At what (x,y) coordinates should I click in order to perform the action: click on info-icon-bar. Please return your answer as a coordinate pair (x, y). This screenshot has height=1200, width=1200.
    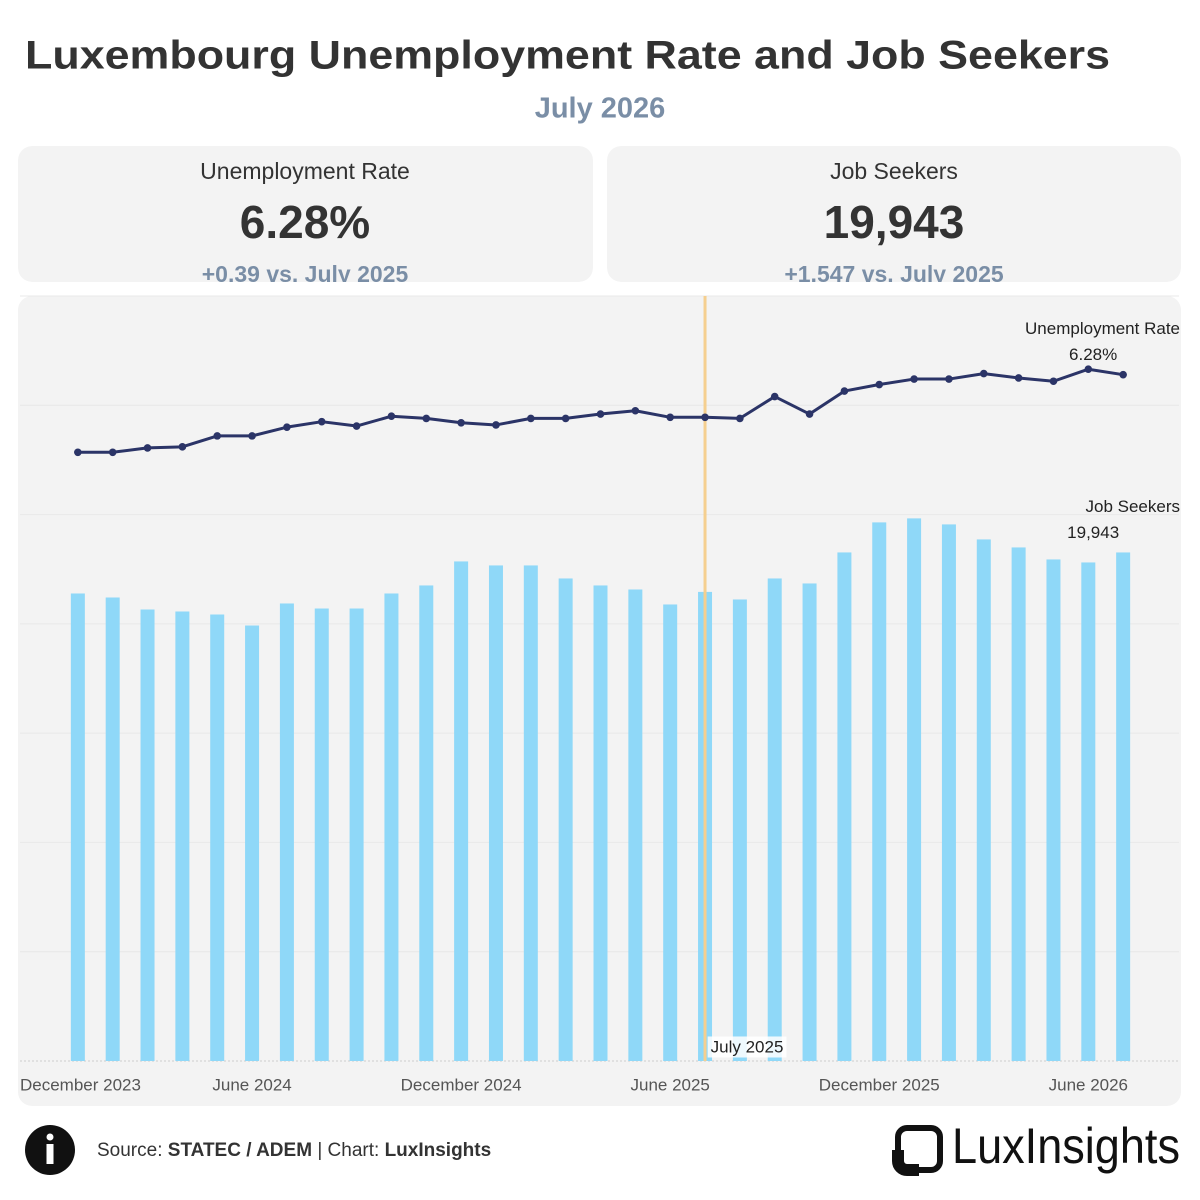
    Looking at the image, I should click on (50, 1154).